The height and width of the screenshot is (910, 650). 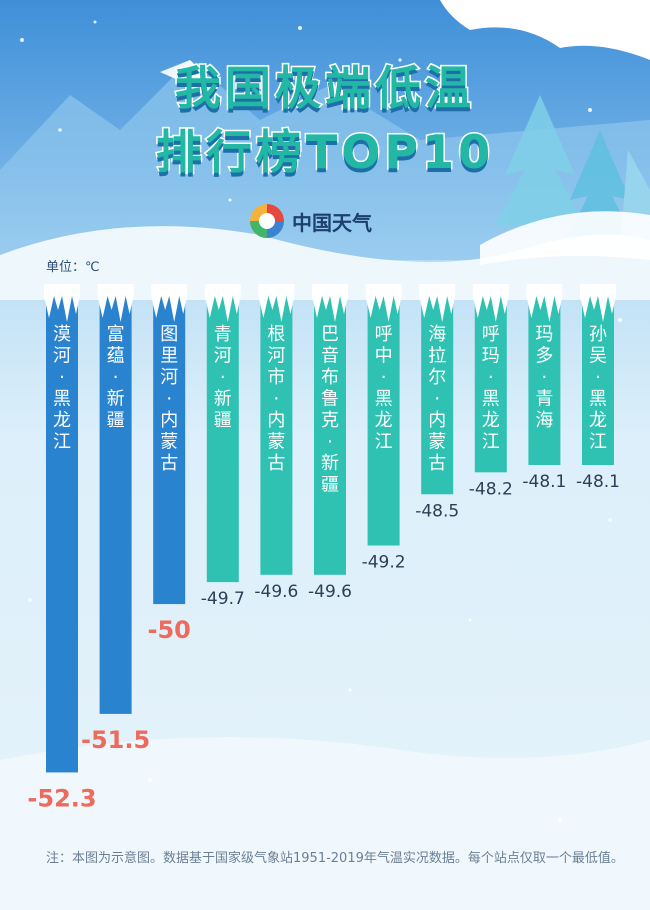 What do you see at coordinates (169, 630) in the screenshot?
I see `value-label: -50` at bounding box center [169, 630].